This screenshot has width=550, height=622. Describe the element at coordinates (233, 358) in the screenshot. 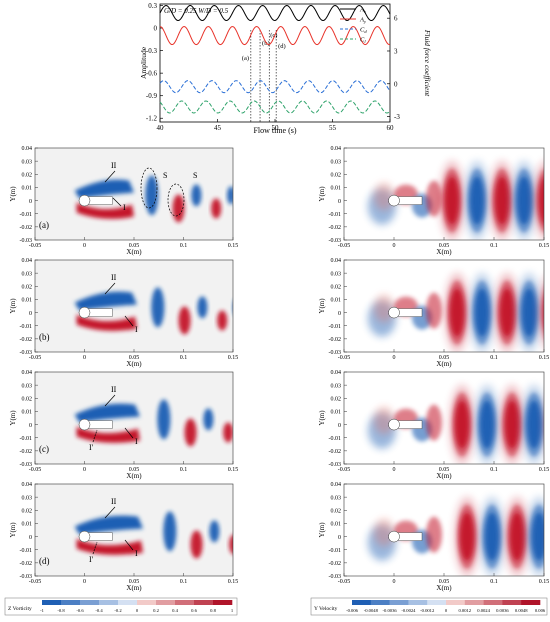

I see `vort-xtick-1-4: 0.15` at that location.